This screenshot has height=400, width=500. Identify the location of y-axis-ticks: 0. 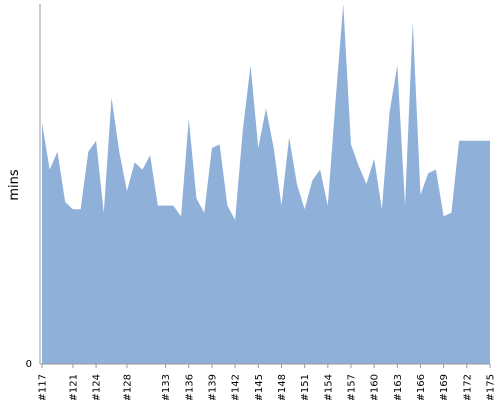
(29, 364).